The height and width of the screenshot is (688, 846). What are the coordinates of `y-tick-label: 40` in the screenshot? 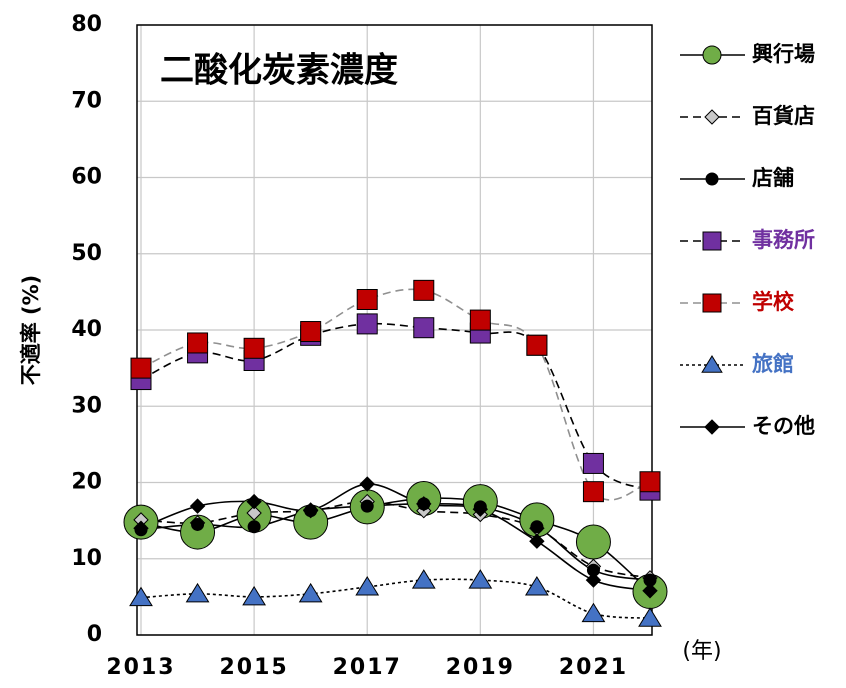 It's located at (86, 329).